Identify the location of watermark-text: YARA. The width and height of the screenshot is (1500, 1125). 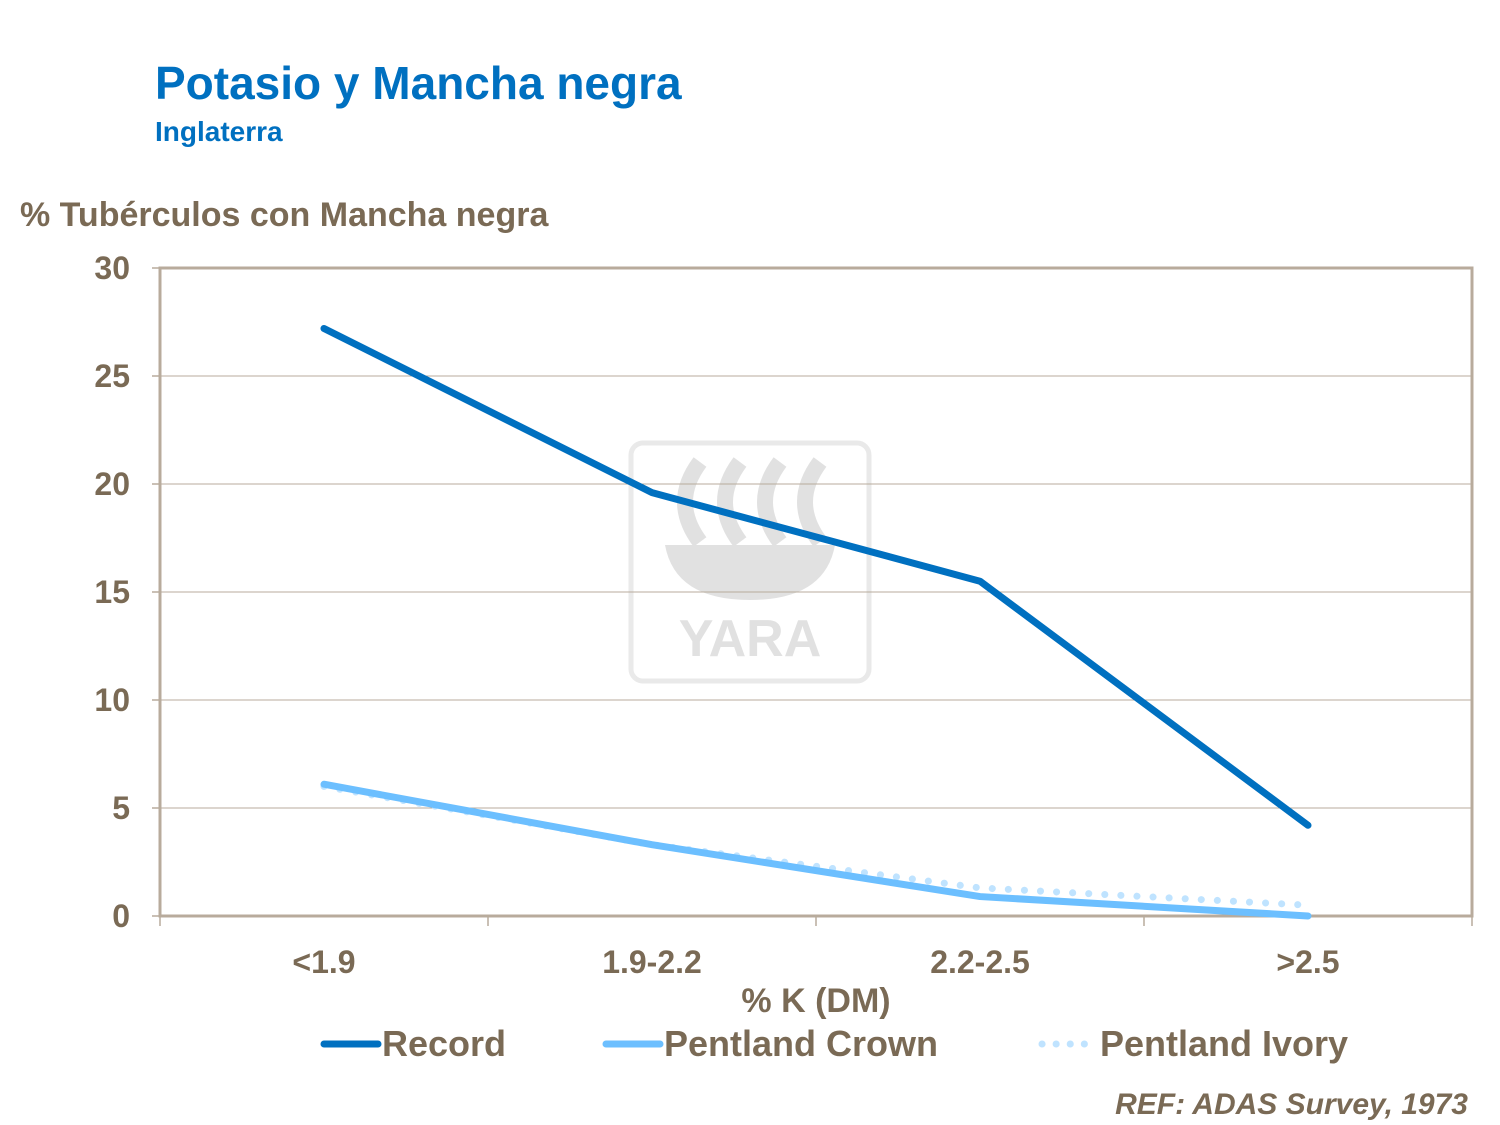
(750, 639).